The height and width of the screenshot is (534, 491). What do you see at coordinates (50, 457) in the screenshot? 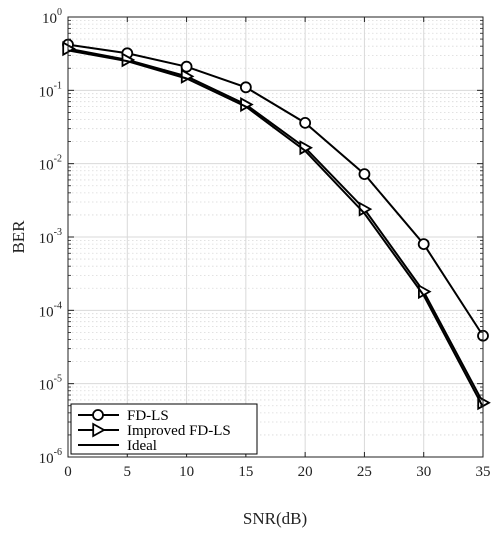
I see `y-tick-label: 10⁻⁶` at bounding box center [50, 457].